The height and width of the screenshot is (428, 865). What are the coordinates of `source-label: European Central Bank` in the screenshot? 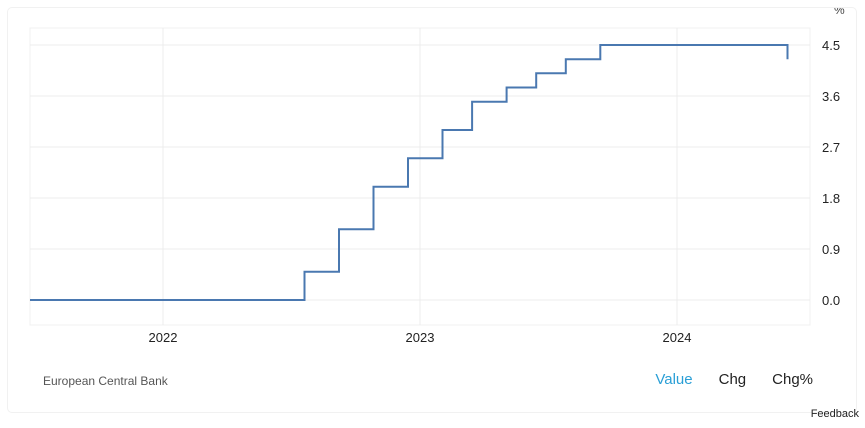 It's located at (105, 381).